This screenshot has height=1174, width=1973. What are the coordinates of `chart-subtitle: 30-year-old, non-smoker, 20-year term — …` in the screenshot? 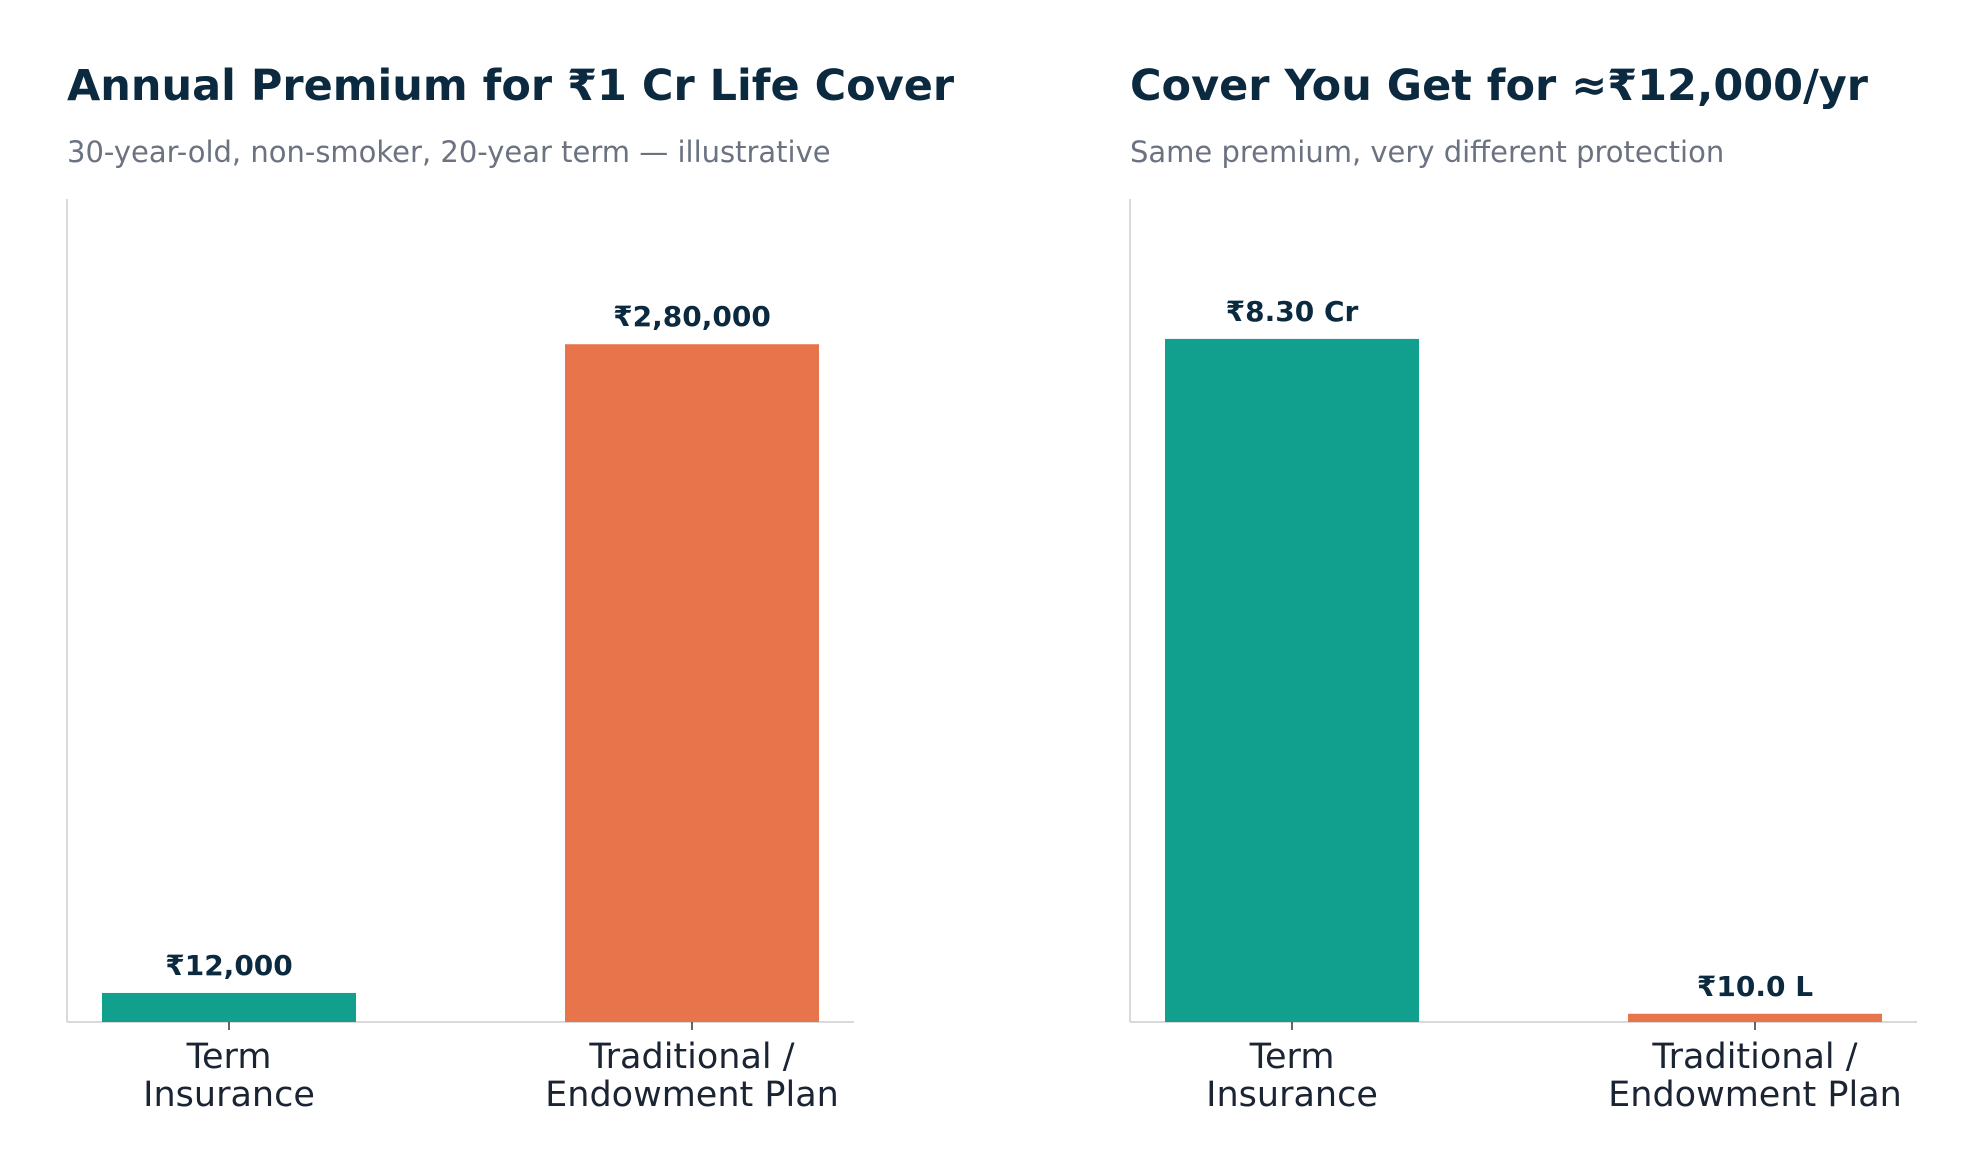 It's located at (449, 152).